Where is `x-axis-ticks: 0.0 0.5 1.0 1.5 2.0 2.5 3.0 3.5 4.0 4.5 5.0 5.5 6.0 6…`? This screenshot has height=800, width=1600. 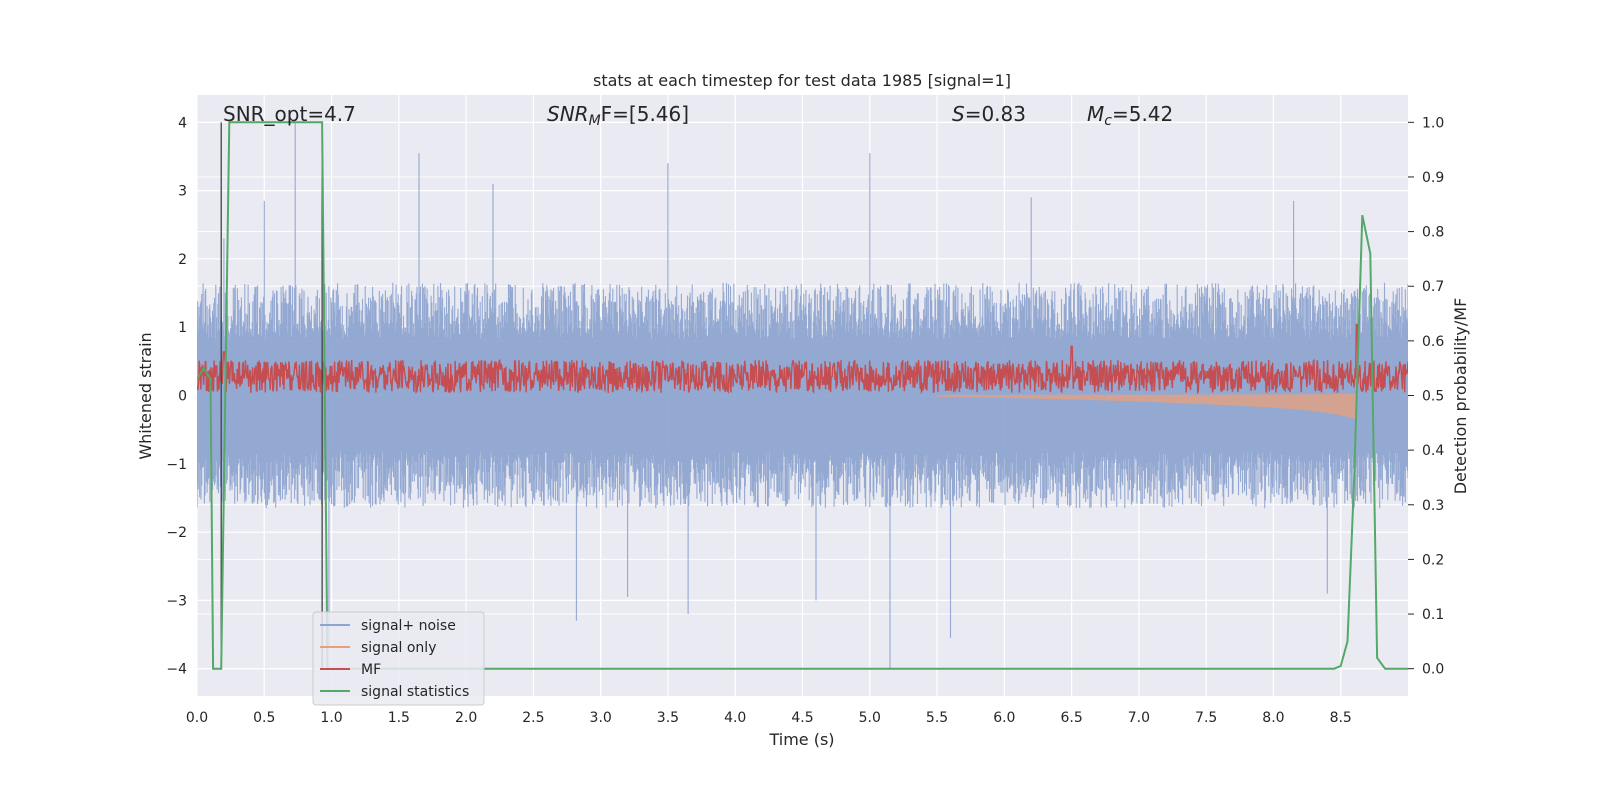
x-axis-ticks: 0.0 0.5 1.0 1.5 2.0 2.5 3.0 3.5 4.0 4.5 5.0 5.5 6.0 6… is located at coordinates (769, 718).